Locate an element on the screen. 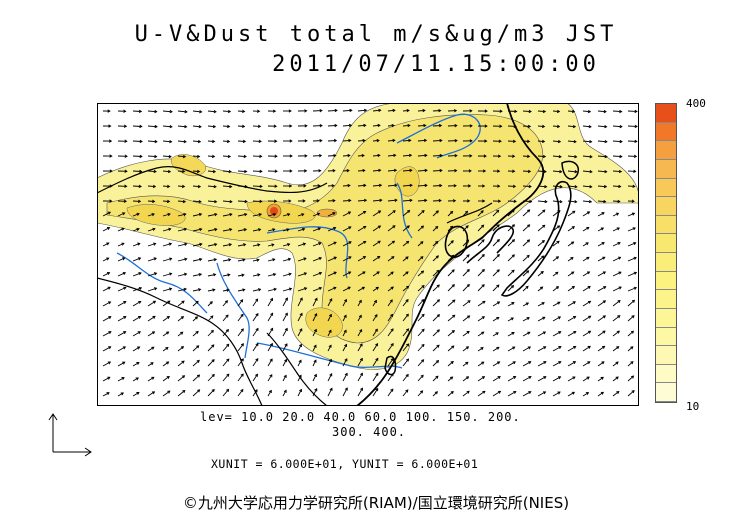  colorbar-segment is located at coordinates (666, 243).